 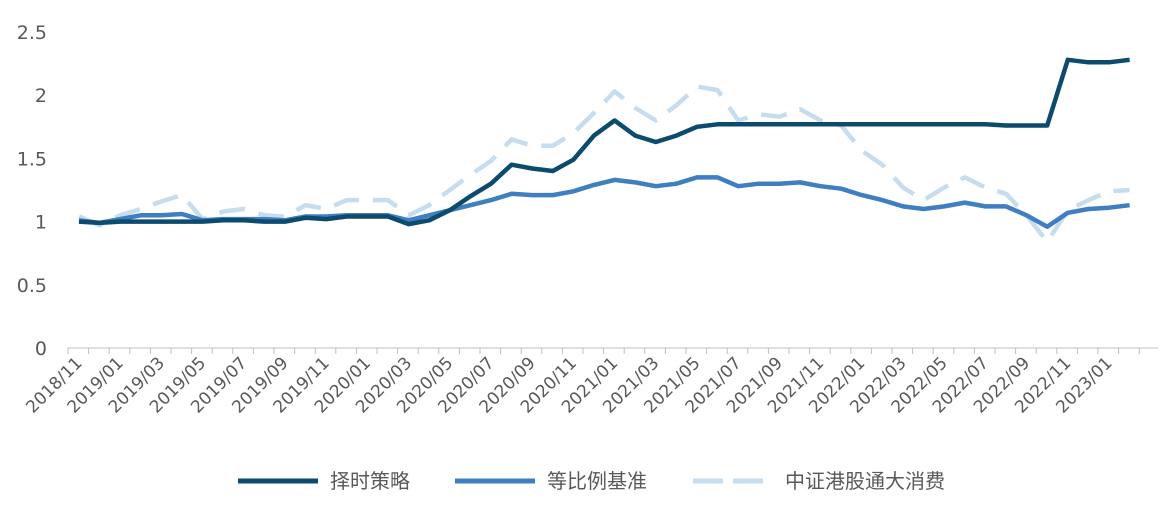 What do you see at coordinates (324, 481) in the screenshot?
I see `legend-item-0: 择时策略` at bounding box center [324, 481].